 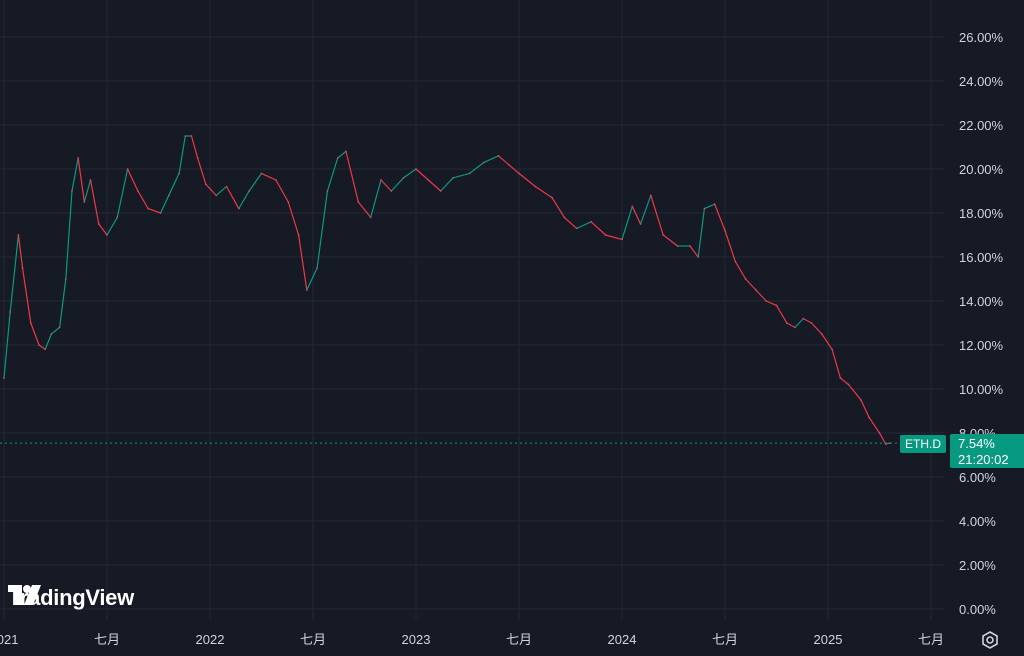 I want to click on last-price-tag: 7.54% 21:20:02, so click(x=987, y=451).